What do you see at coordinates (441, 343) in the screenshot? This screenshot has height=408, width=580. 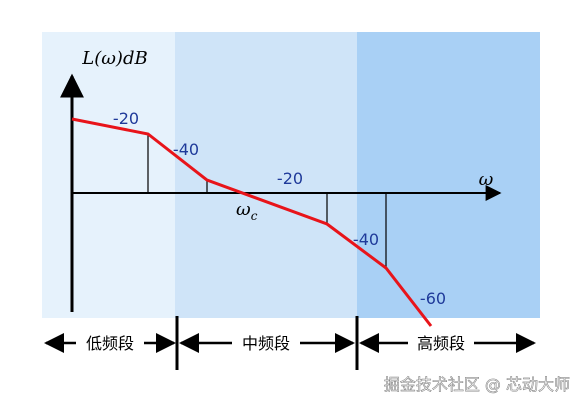 I see `band-label: 高频段` at bounding box center [441, 343].